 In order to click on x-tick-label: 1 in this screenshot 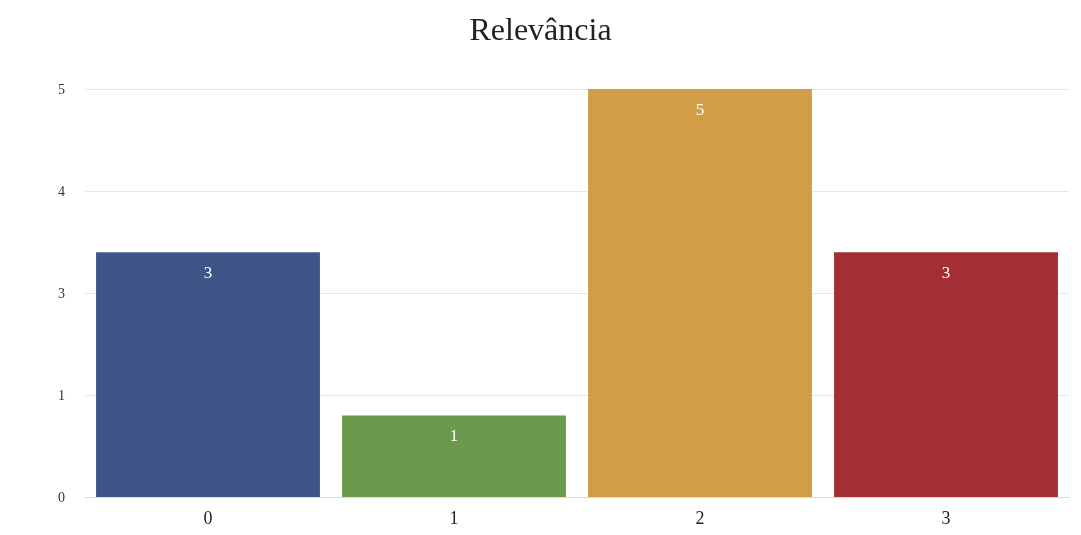, I will do `click(454, 518)`.